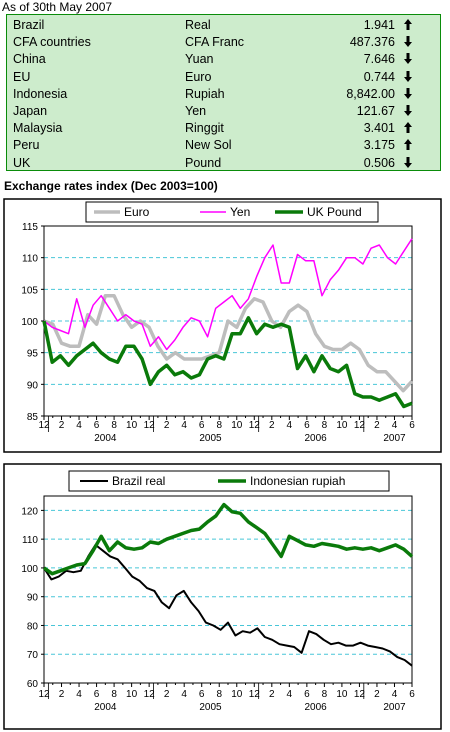  What do you see at coordinates (334, 212) in the screenshot?
I see `legend-label: UK Pound` at bounding box center [334, 212].